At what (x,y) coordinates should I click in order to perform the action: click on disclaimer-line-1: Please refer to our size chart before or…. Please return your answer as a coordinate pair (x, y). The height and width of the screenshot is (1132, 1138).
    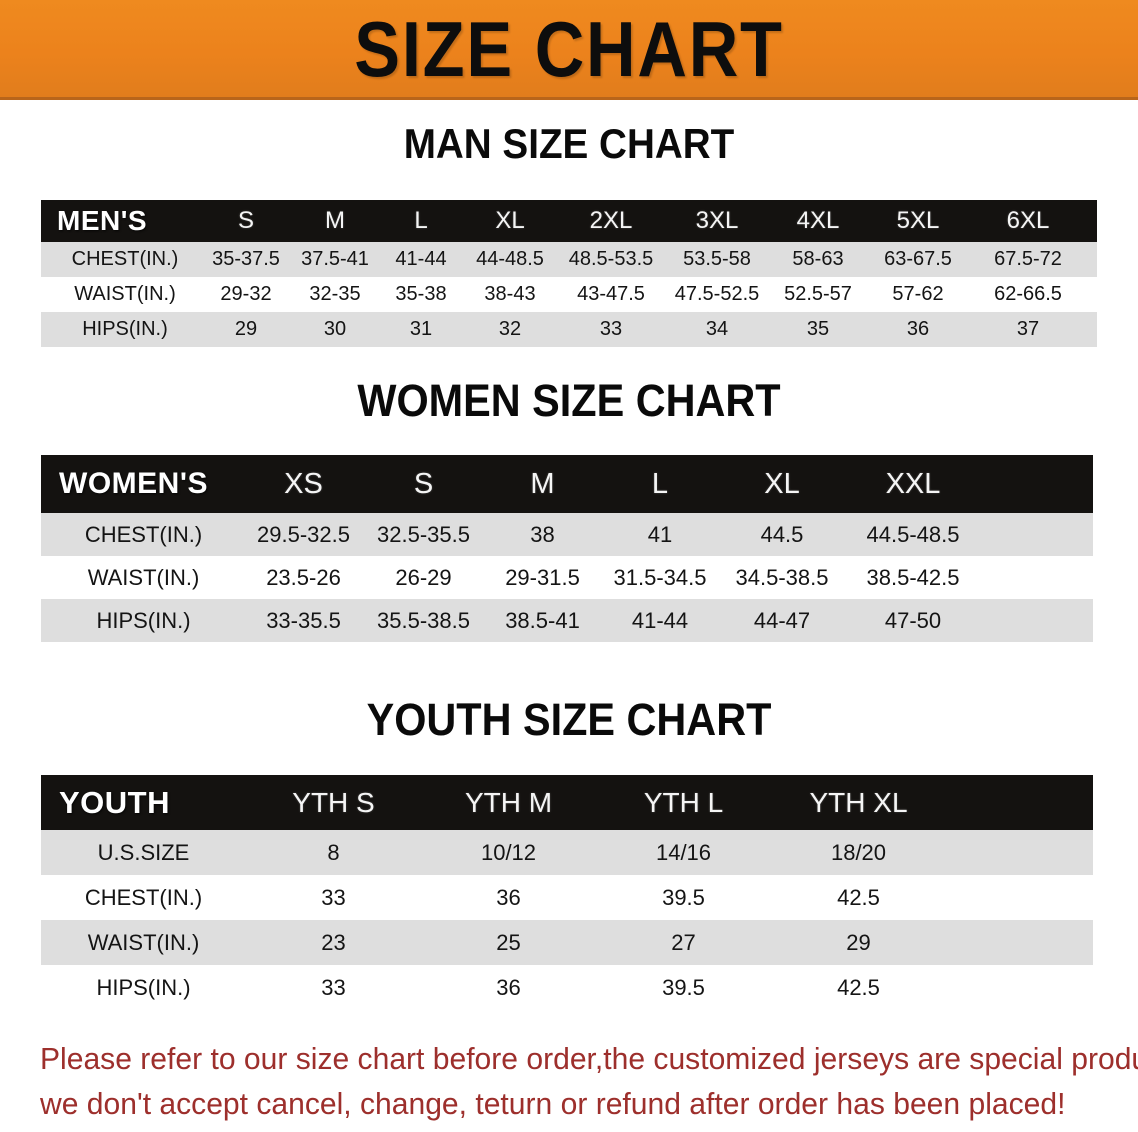
    Looking at the image, I should click on (589, 1058).